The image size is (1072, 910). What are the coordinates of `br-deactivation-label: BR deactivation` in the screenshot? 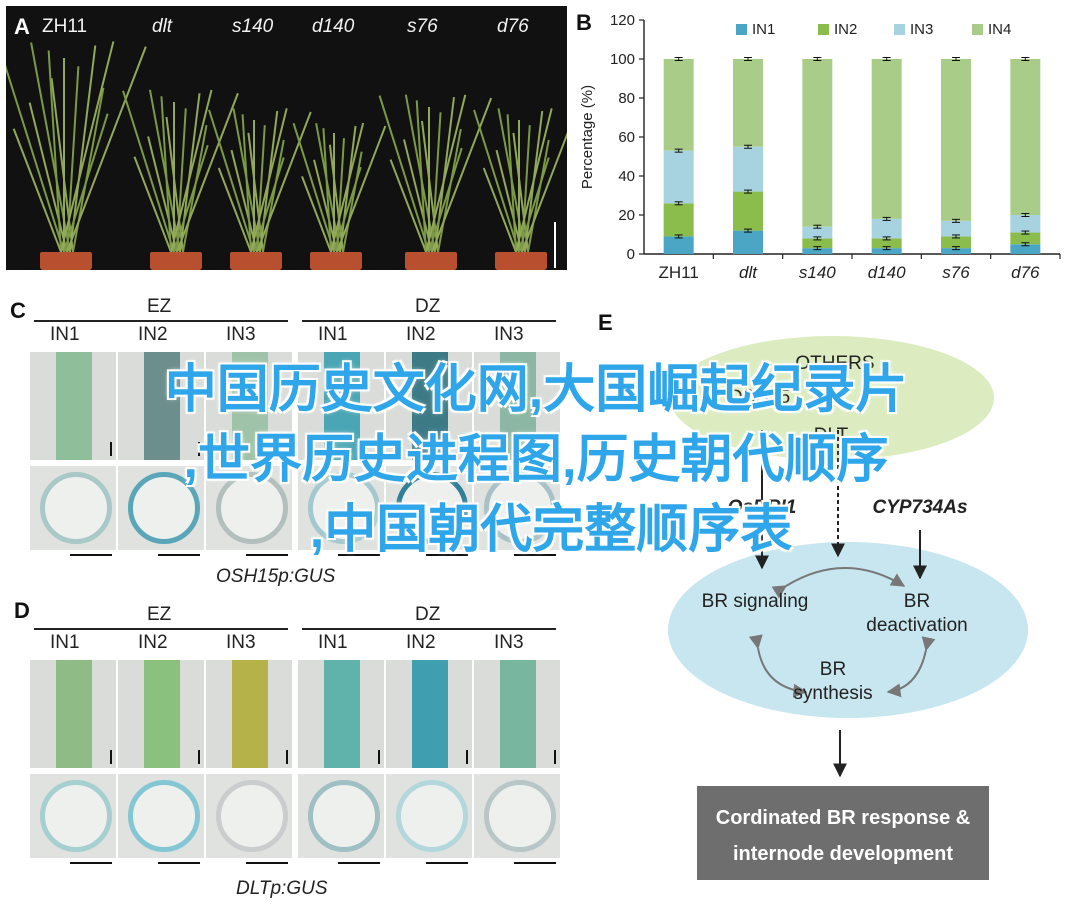 It's located at (917, 613).